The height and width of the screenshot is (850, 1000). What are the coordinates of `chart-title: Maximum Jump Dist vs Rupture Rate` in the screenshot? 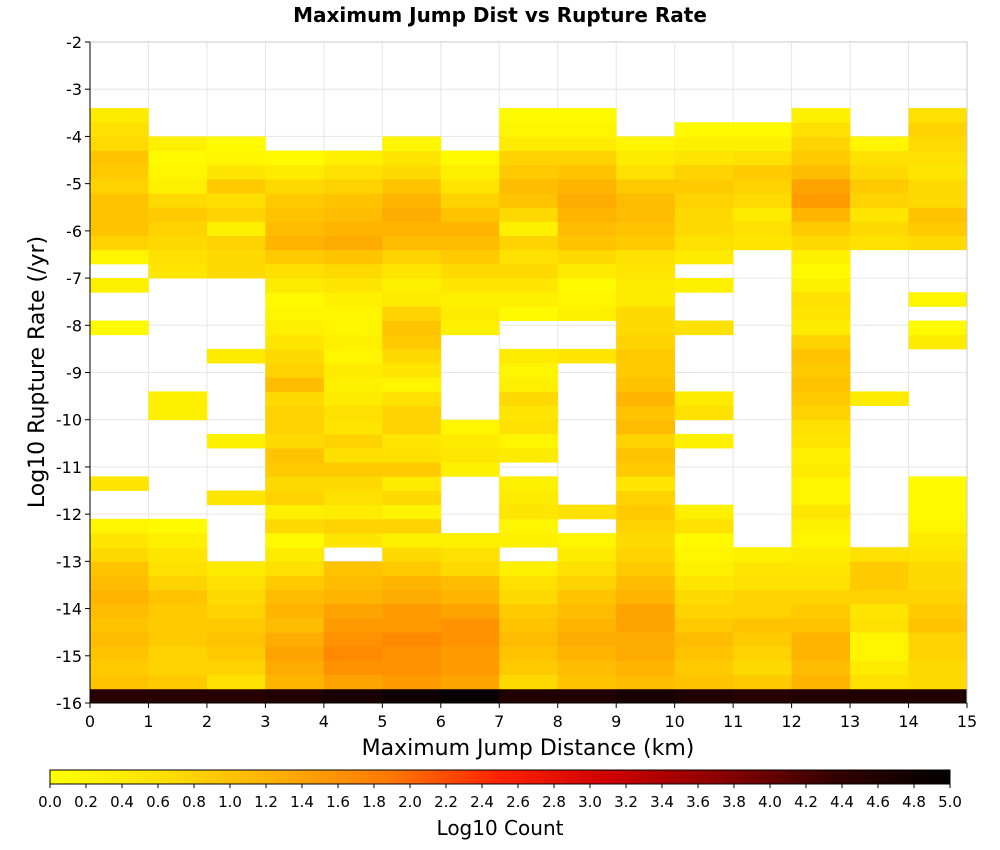 It's located at (500, 15).